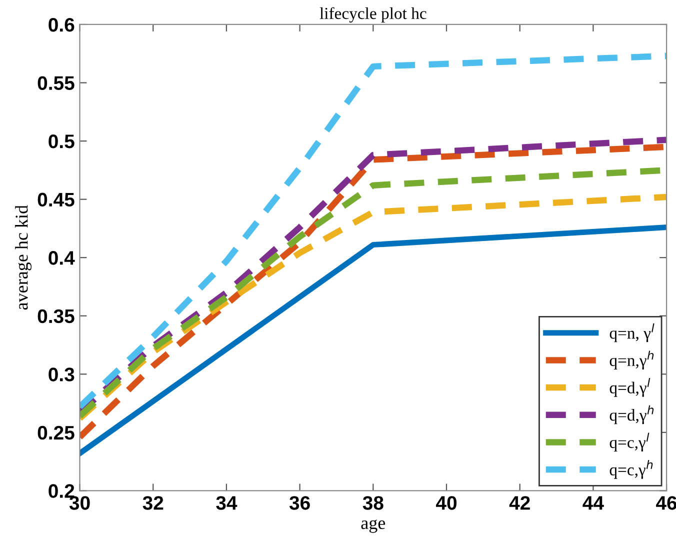 The image size is (676, 544). What do you see at coordinates (630, 442) in the screenshot?
I see `legend-label: q=c,γ$^{l}$` at bounding box center [630, 442].